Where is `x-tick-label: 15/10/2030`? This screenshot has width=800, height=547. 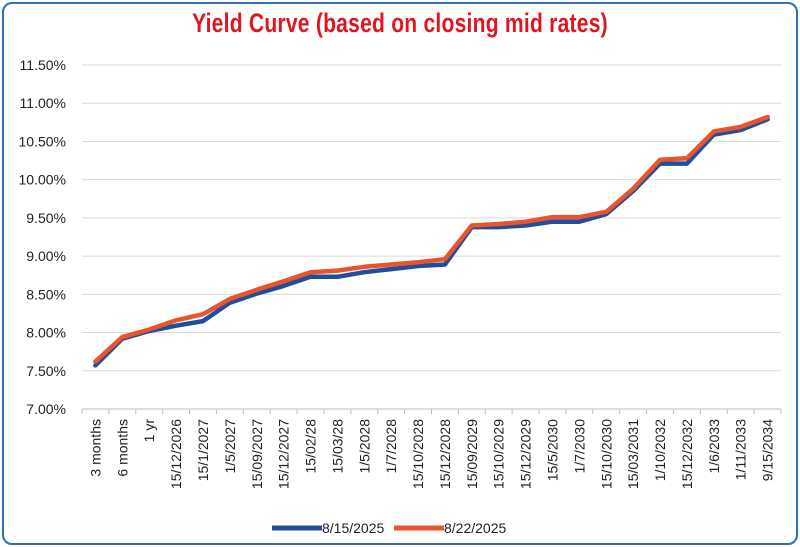
x-tick-label: 15/10/2030 is located at coordinates (606, 454).